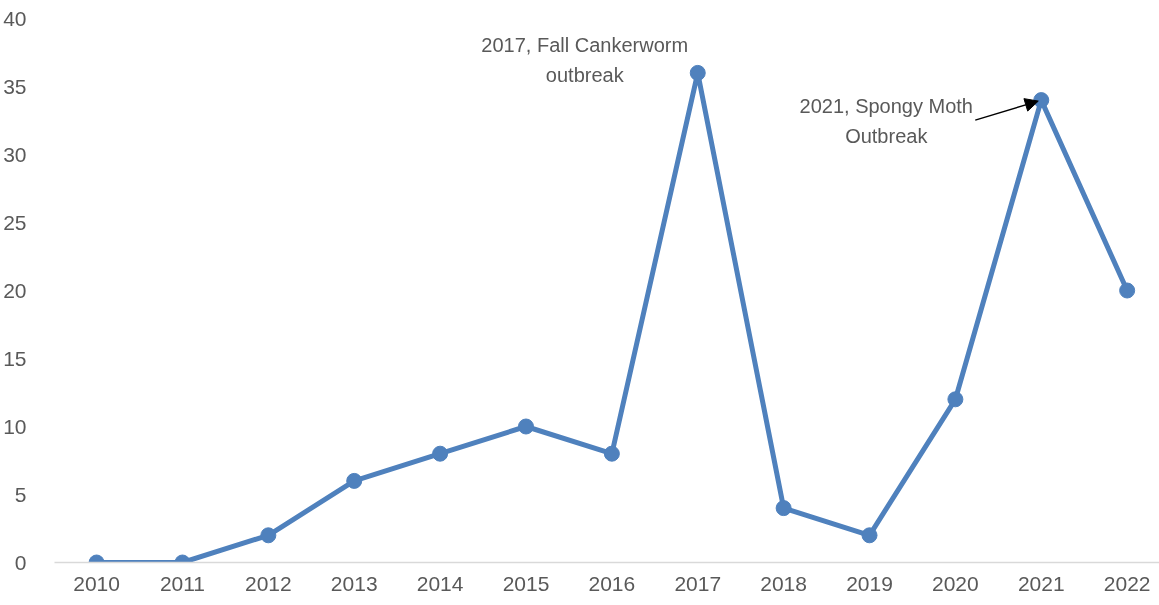 This screenshot has width=1159, height=605. Describe the element at coordinates (15, 154) in the screenshot. I see `y-tick-label: 30` at that location.